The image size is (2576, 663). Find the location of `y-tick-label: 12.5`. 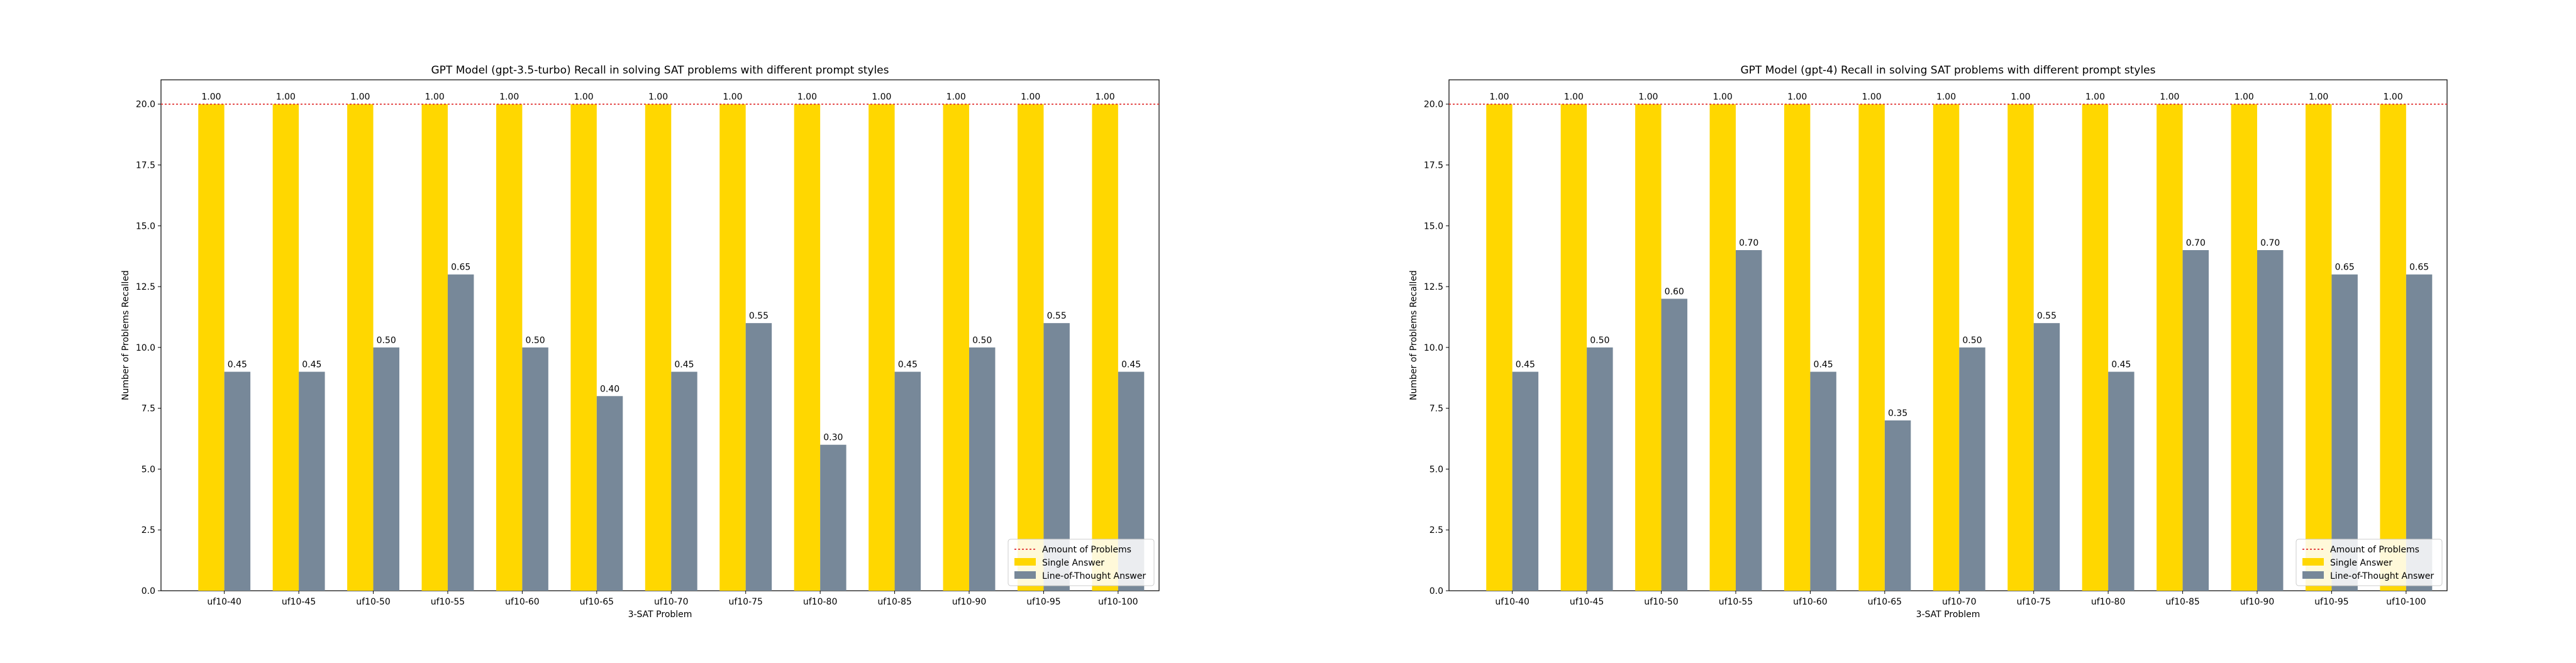

y-tick-label: 12.5 is located at coordinates (145, 287).